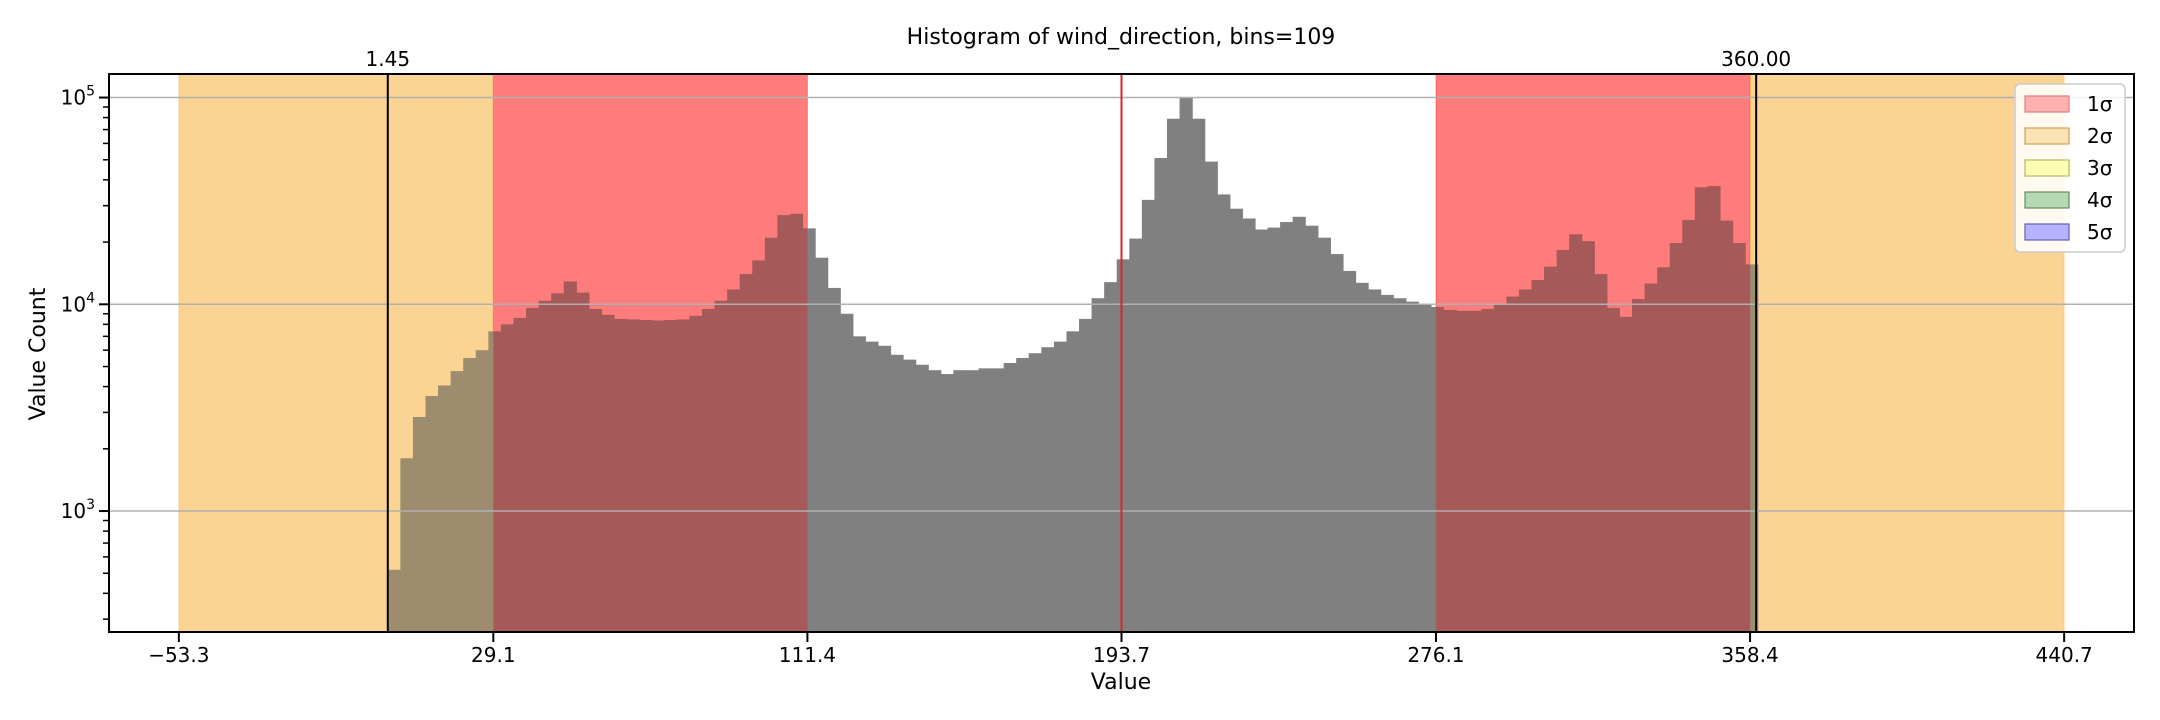  What do you see at coordinates (493, 655) in the screenshot?
I see `x-tick-label: 29.1` at bounding box center [493, 655].